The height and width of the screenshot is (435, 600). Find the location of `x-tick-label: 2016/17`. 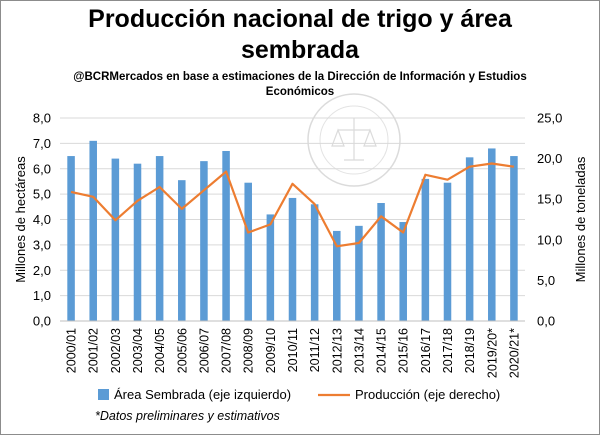

x-tick-label: 2016/17 is located at coordinates (426, 350).